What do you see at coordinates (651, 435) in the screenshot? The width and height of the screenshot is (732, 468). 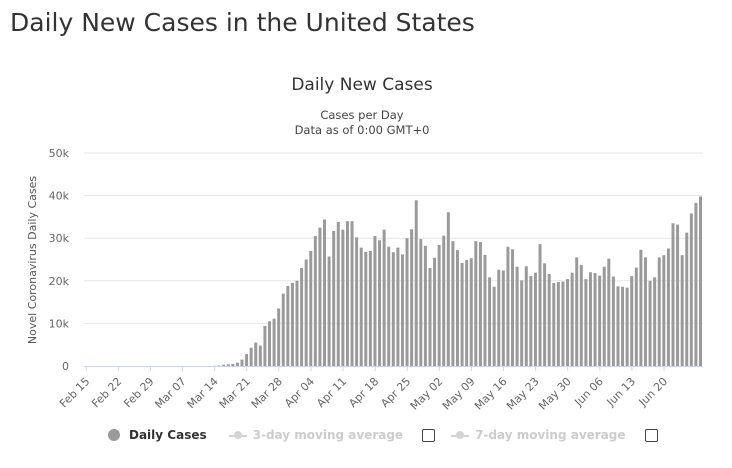 I see `7day-average-checkbox` at bounding box center [651, 435].